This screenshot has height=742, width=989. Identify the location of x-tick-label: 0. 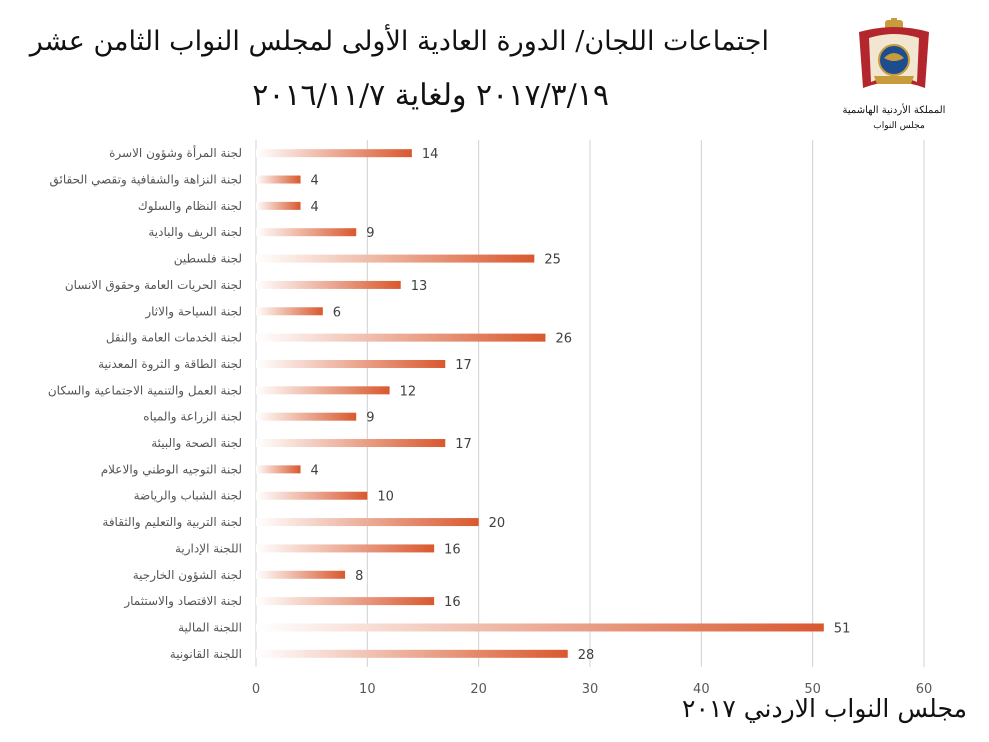
(256, 689).